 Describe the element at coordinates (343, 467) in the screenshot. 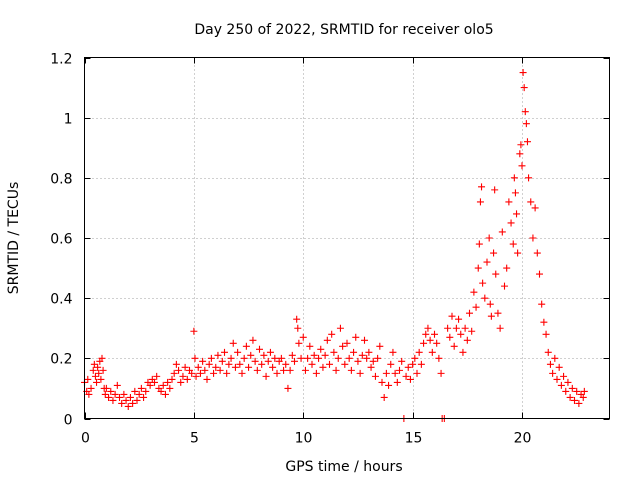

I see `x-axis-label: GPS time / hours` at that location.